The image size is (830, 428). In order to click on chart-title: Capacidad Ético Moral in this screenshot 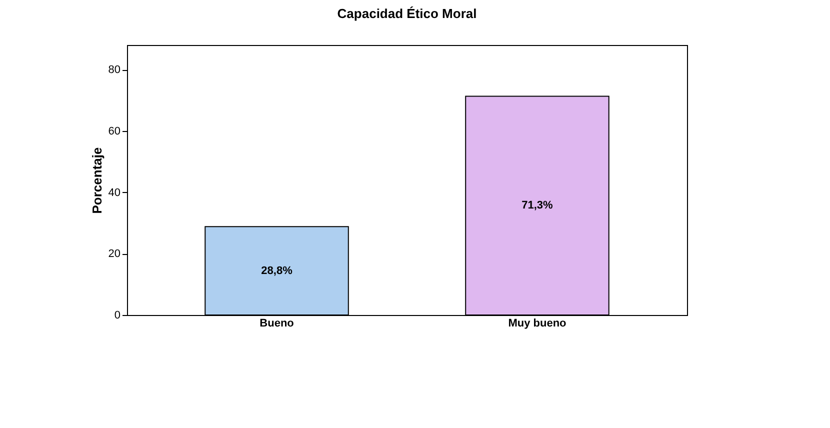, I will do `click(407, 13)`.